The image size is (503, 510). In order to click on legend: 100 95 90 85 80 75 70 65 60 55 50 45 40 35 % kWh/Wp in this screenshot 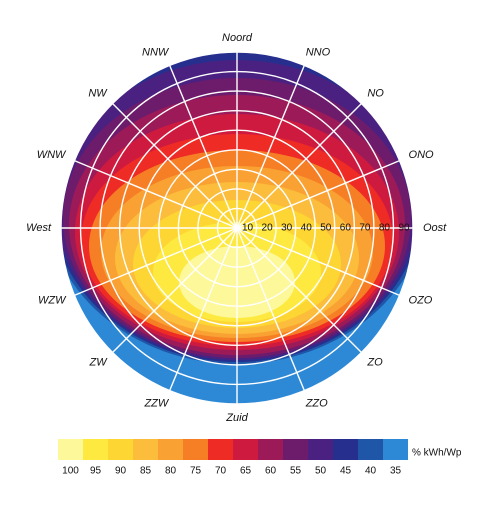, I will do `click(260, 458)`.